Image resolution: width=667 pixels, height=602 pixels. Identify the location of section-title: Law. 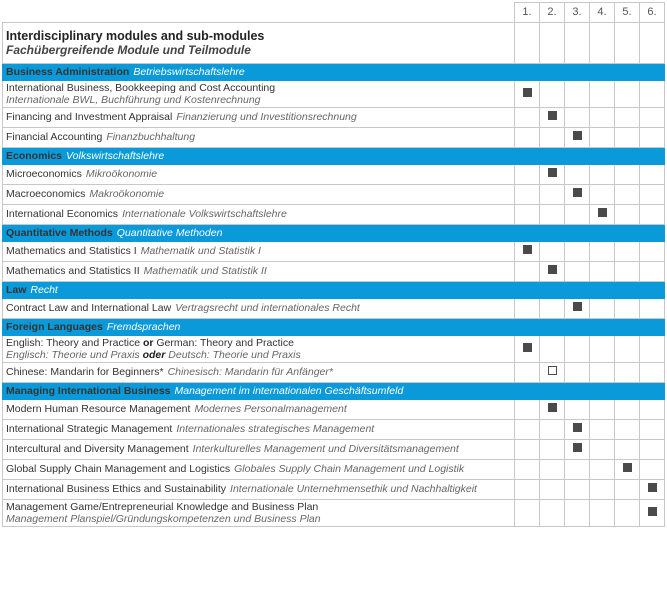
(16, 289).